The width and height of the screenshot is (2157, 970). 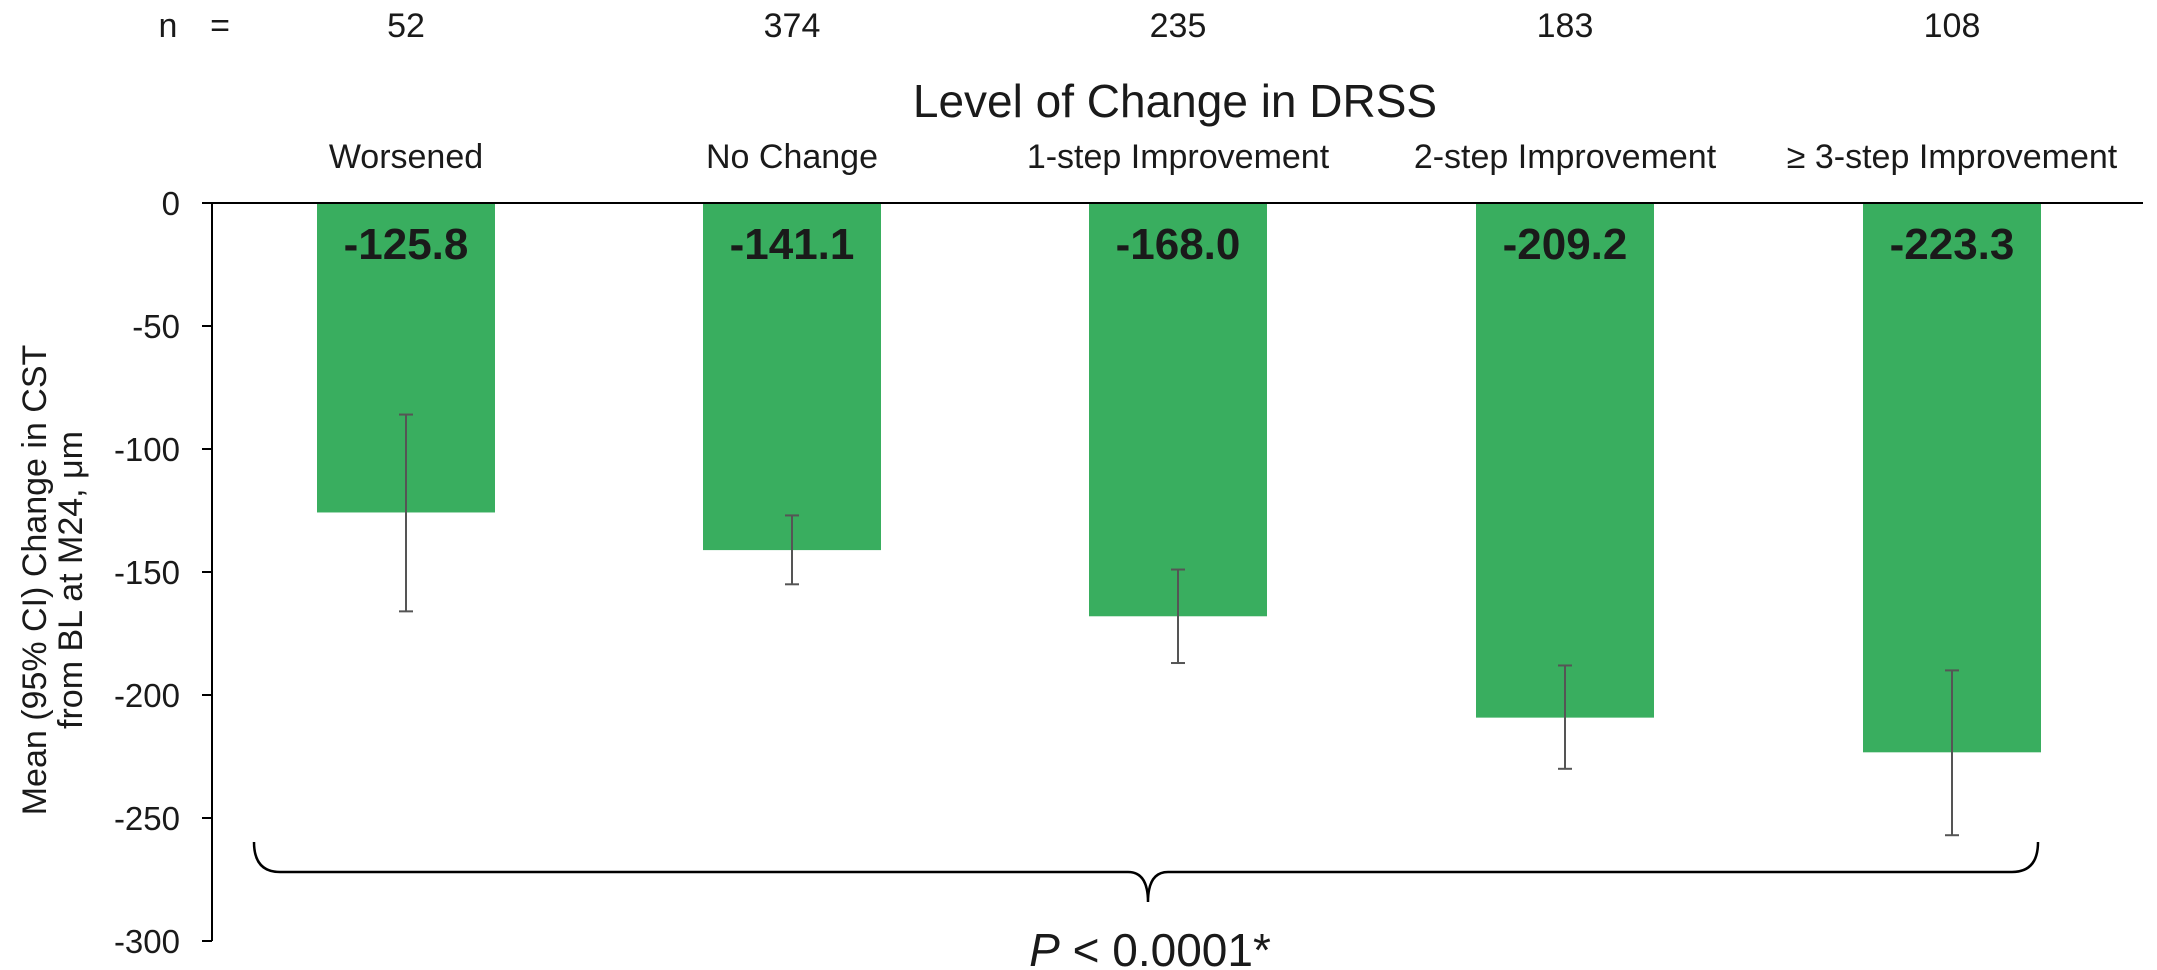 I want to click on value-labels: -125.8 -141.1 -168.0 -209.2 -223.3, so click(x=1179, y=244).